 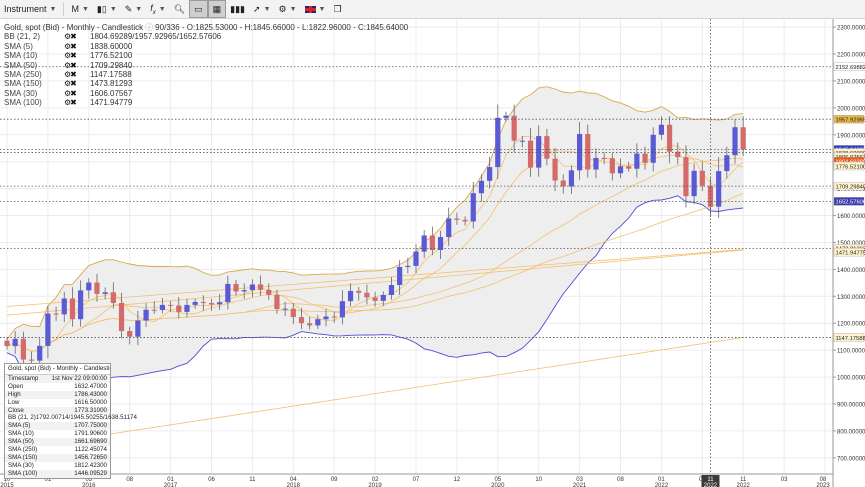 What do you see at coordinates (157, 9) in the screenshot?
I see `indicators-dropdown: fx ▼` at bounding box center [157, 9].